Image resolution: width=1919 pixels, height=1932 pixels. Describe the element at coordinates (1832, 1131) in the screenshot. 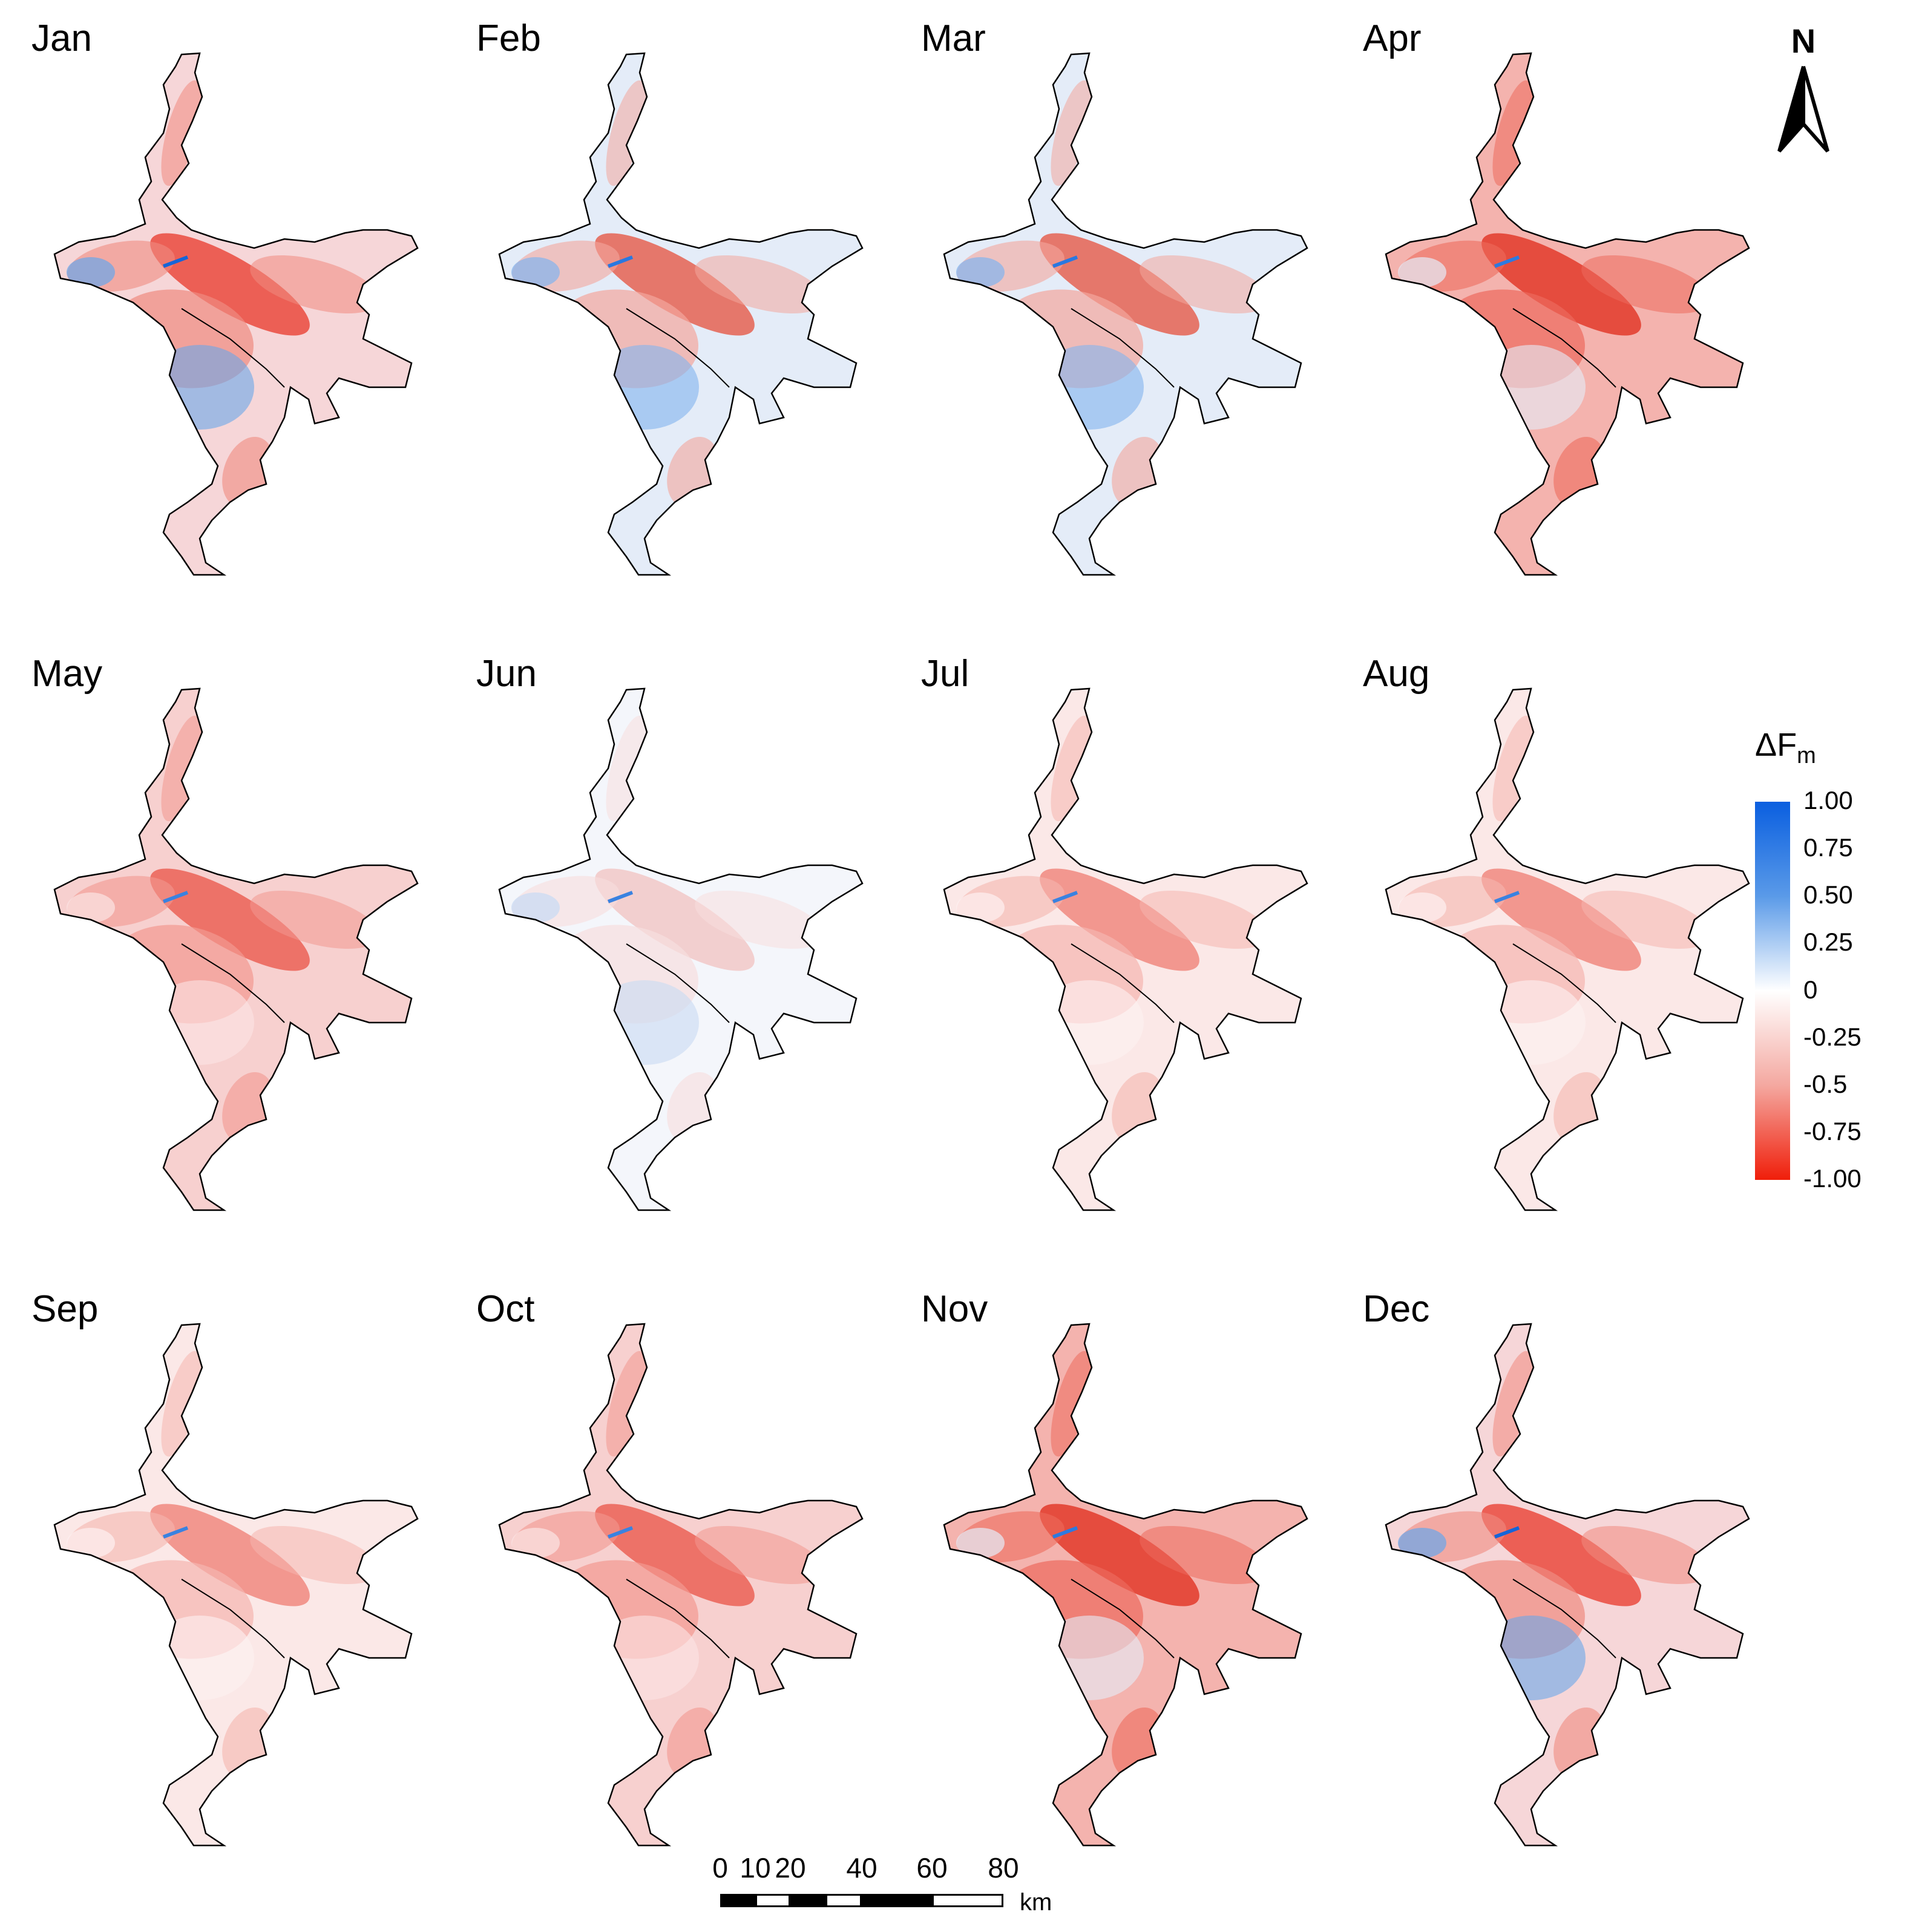

I see `legend-tick: -0.75` at that location.